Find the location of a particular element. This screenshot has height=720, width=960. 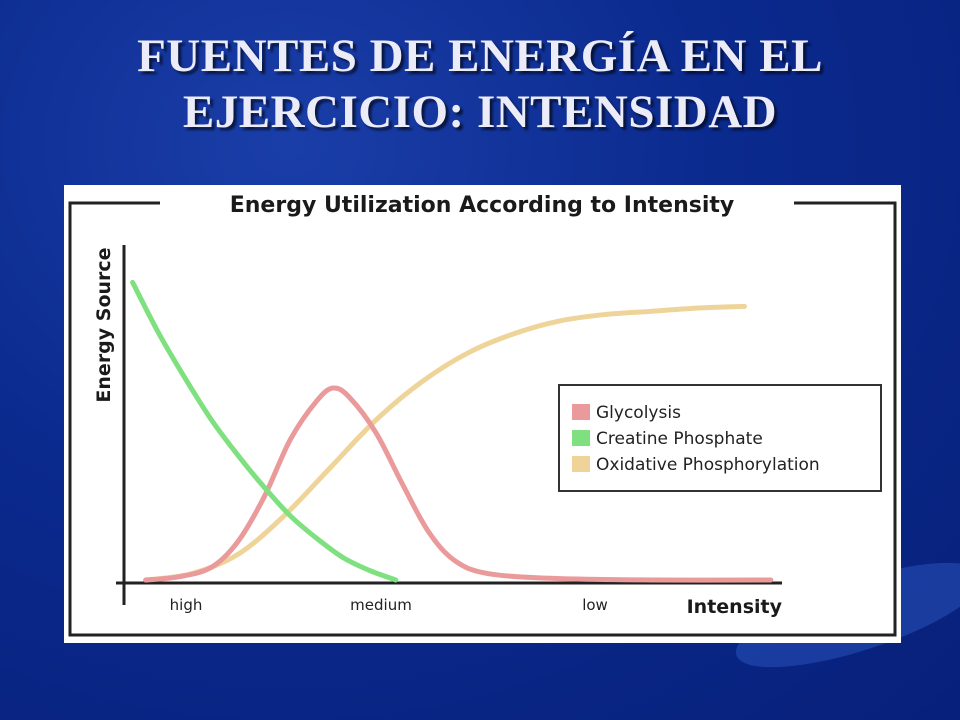

x-tick-label: low is located at coordinates (595, 605).